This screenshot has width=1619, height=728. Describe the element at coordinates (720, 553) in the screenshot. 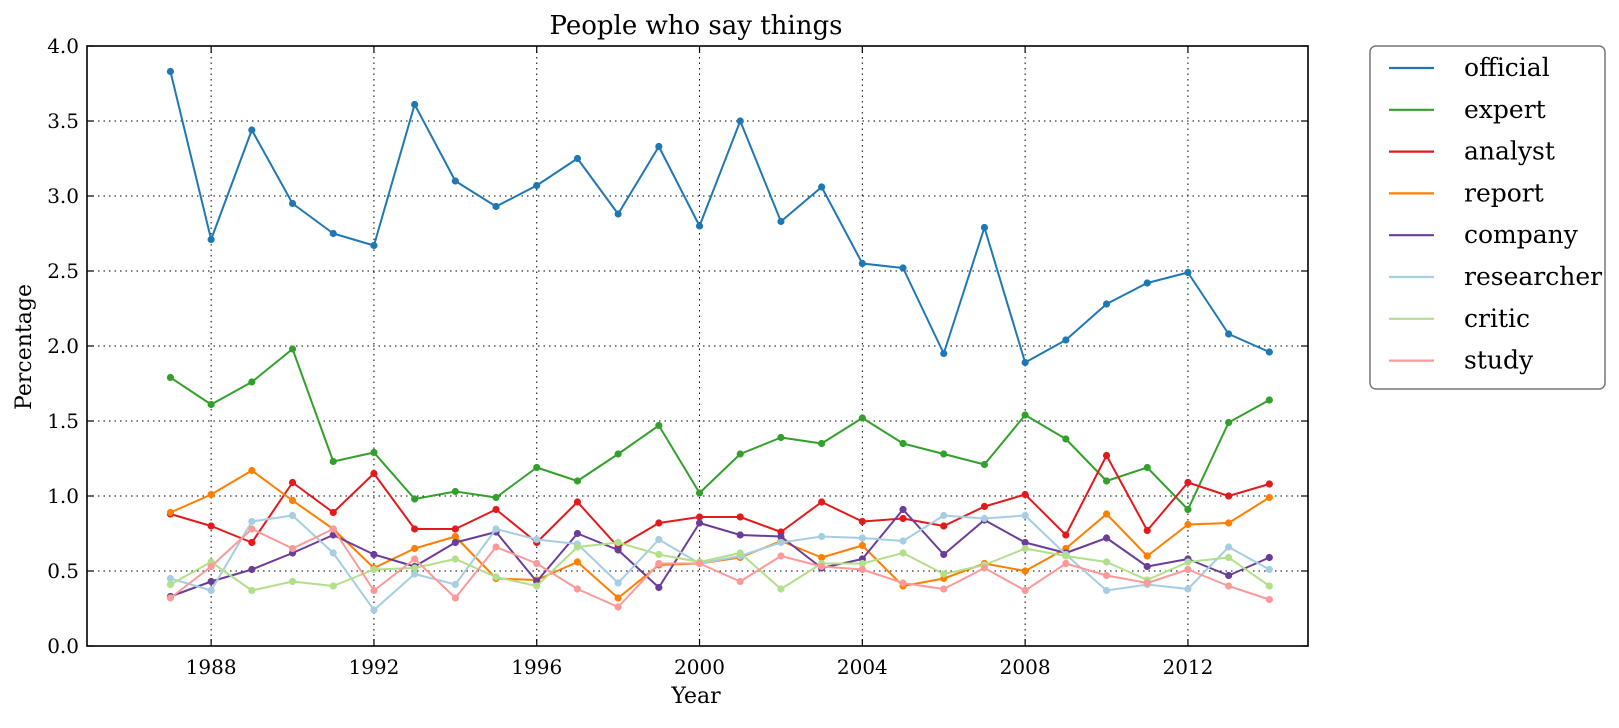

I see `series-line-company` at that location.